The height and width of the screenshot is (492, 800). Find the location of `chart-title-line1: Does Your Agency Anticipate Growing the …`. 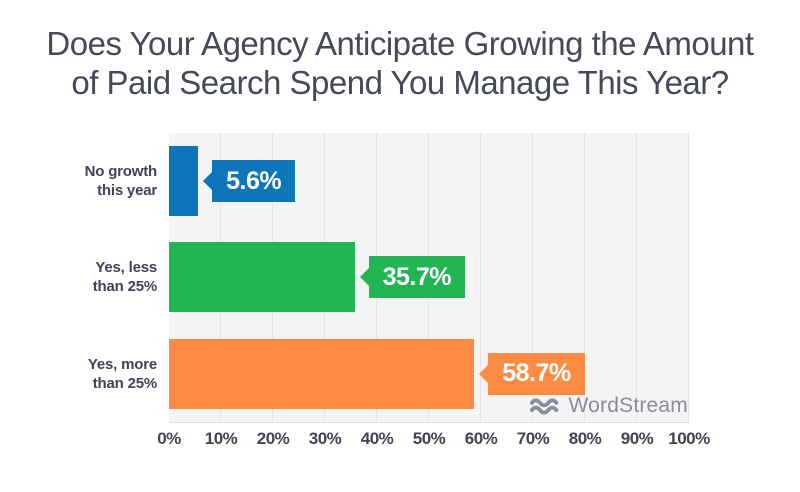

chart-title-line1: Does Your Agency Anticipate Growing the … is located at coordinates (400, 43).